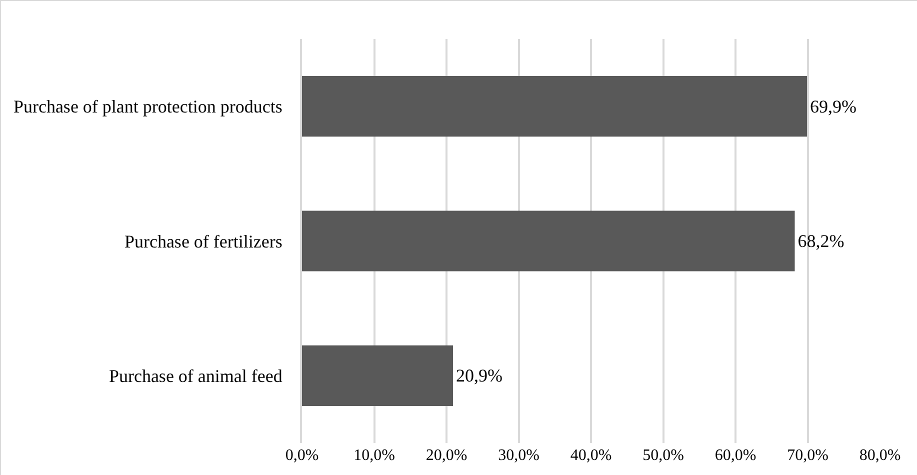 Image resolution: width=917 pixels, height=475 pixels. I want to click on data-label: 68,2%, so click(821, 241).